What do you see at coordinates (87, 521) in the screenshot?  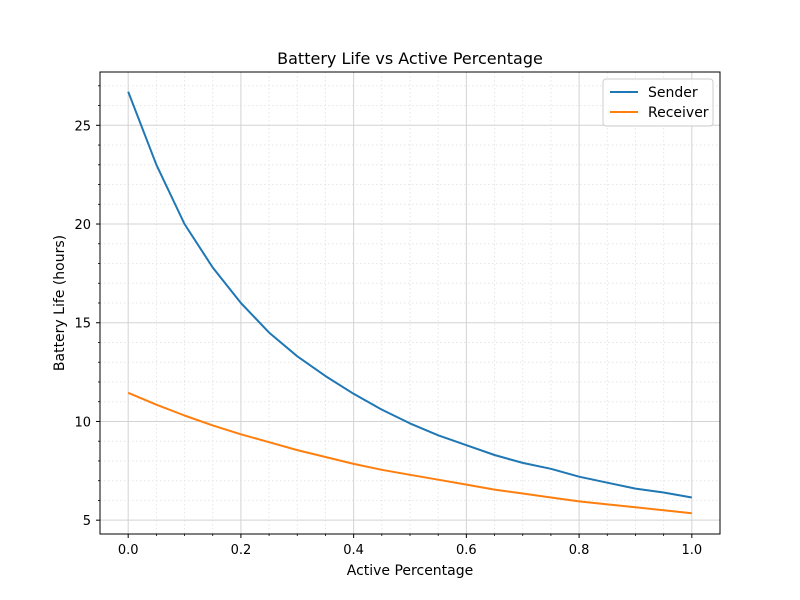 I see `y-tick-label: 5` at bounding box center [87, 521].